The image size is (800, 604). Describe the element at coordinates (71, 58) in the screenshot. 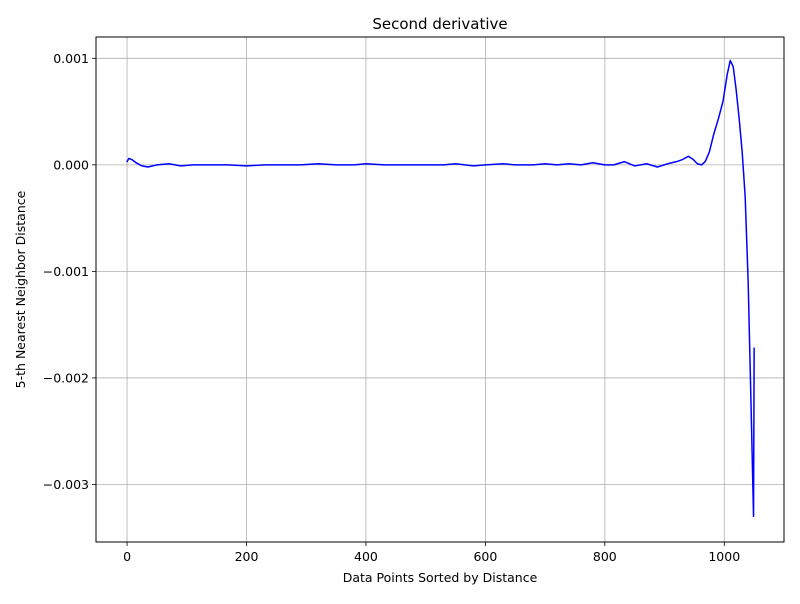

I see `y-tick-label: 0.001` at that location.